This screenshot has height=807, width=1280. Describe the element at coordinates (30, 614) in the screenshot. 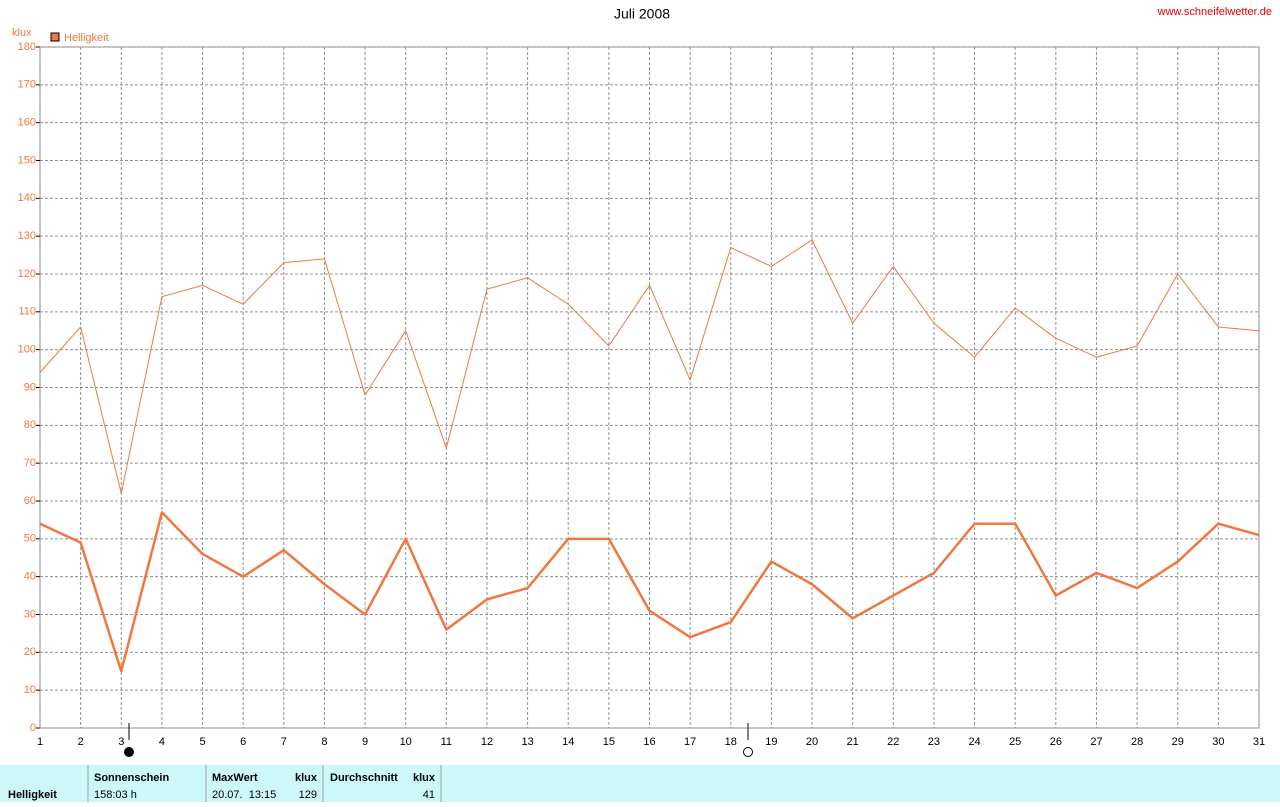

I see `y-tick-label: 30` at that location.